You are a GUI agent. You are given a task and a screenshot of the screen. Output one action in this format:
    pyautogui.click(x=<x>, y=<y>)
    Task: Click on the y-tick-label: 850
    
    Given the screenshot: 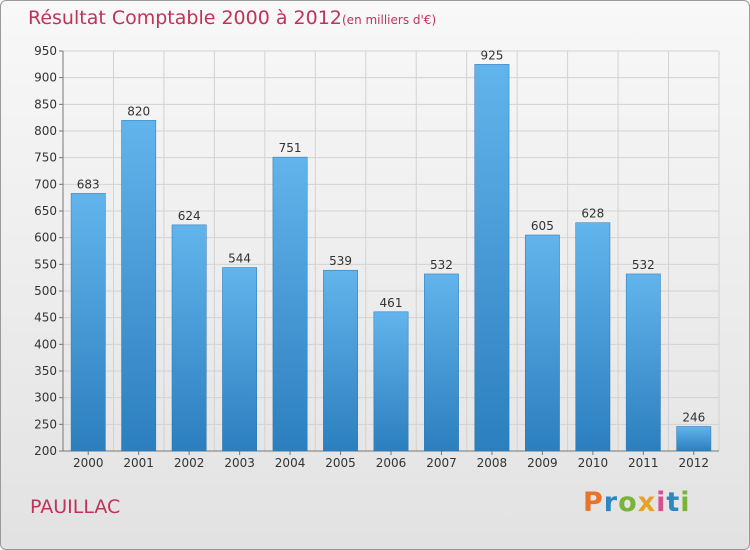 What is the action you would take?
    pyautogui.click(x=45, y=104)
    